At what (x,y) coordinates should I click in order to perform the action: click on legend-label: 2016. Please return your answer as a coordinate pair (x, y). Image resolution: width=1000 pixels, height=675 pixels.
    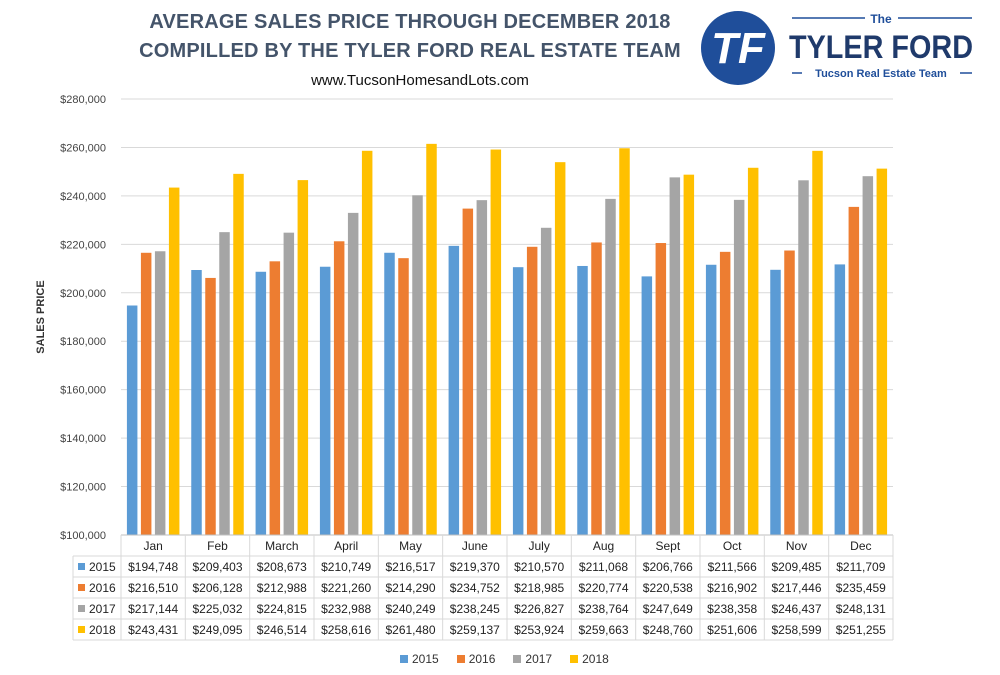
    Looking at the image, I should click on (482, 659).